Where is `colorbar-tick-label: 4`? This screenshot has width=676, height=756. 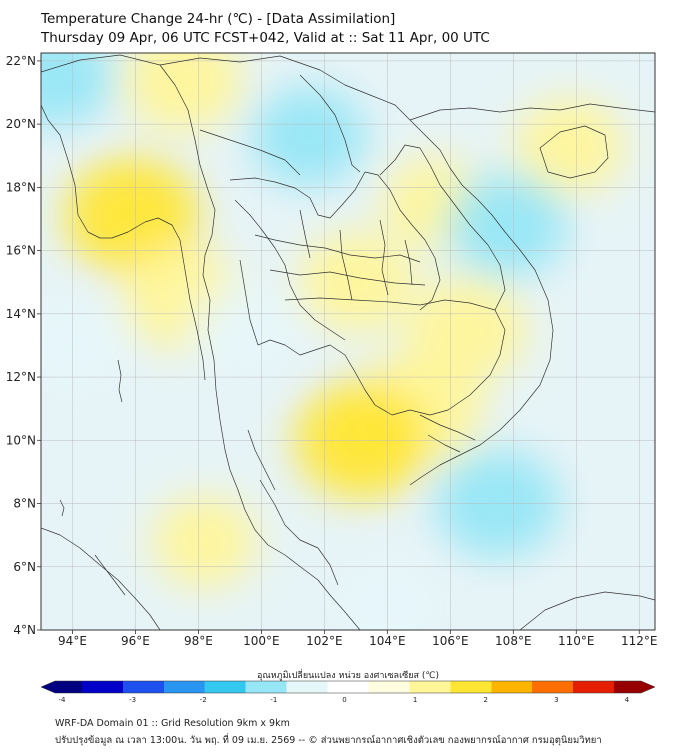
colorbar-tick-label: 4 is located at coordinates (627, 700).